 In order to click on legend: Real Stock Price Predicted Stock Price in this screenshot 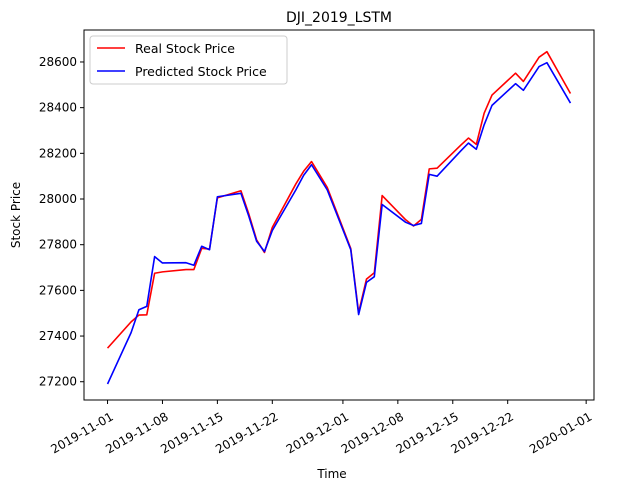, I will do `click(188, 60)`.